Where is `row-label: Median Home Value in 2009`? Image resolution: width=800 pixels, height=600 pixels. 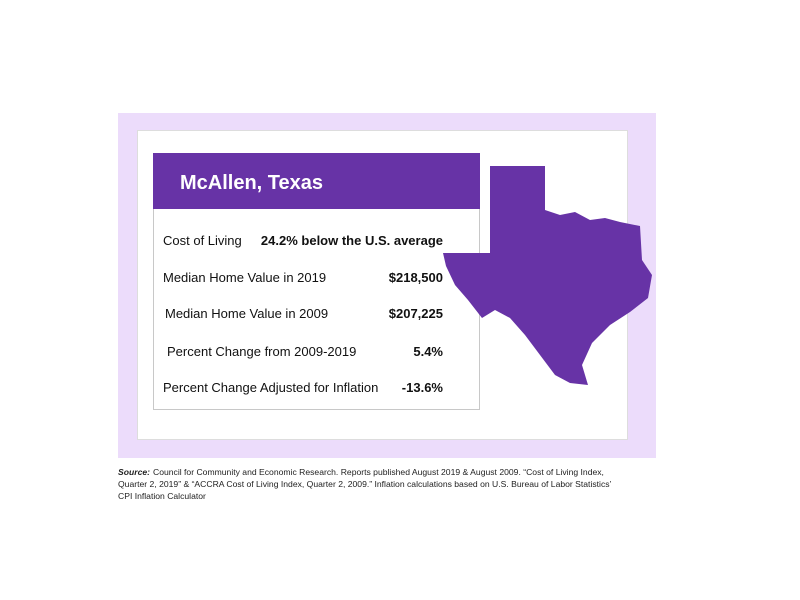 row-label: Median Home Value in 2009 is located at coordinates (247, 313).